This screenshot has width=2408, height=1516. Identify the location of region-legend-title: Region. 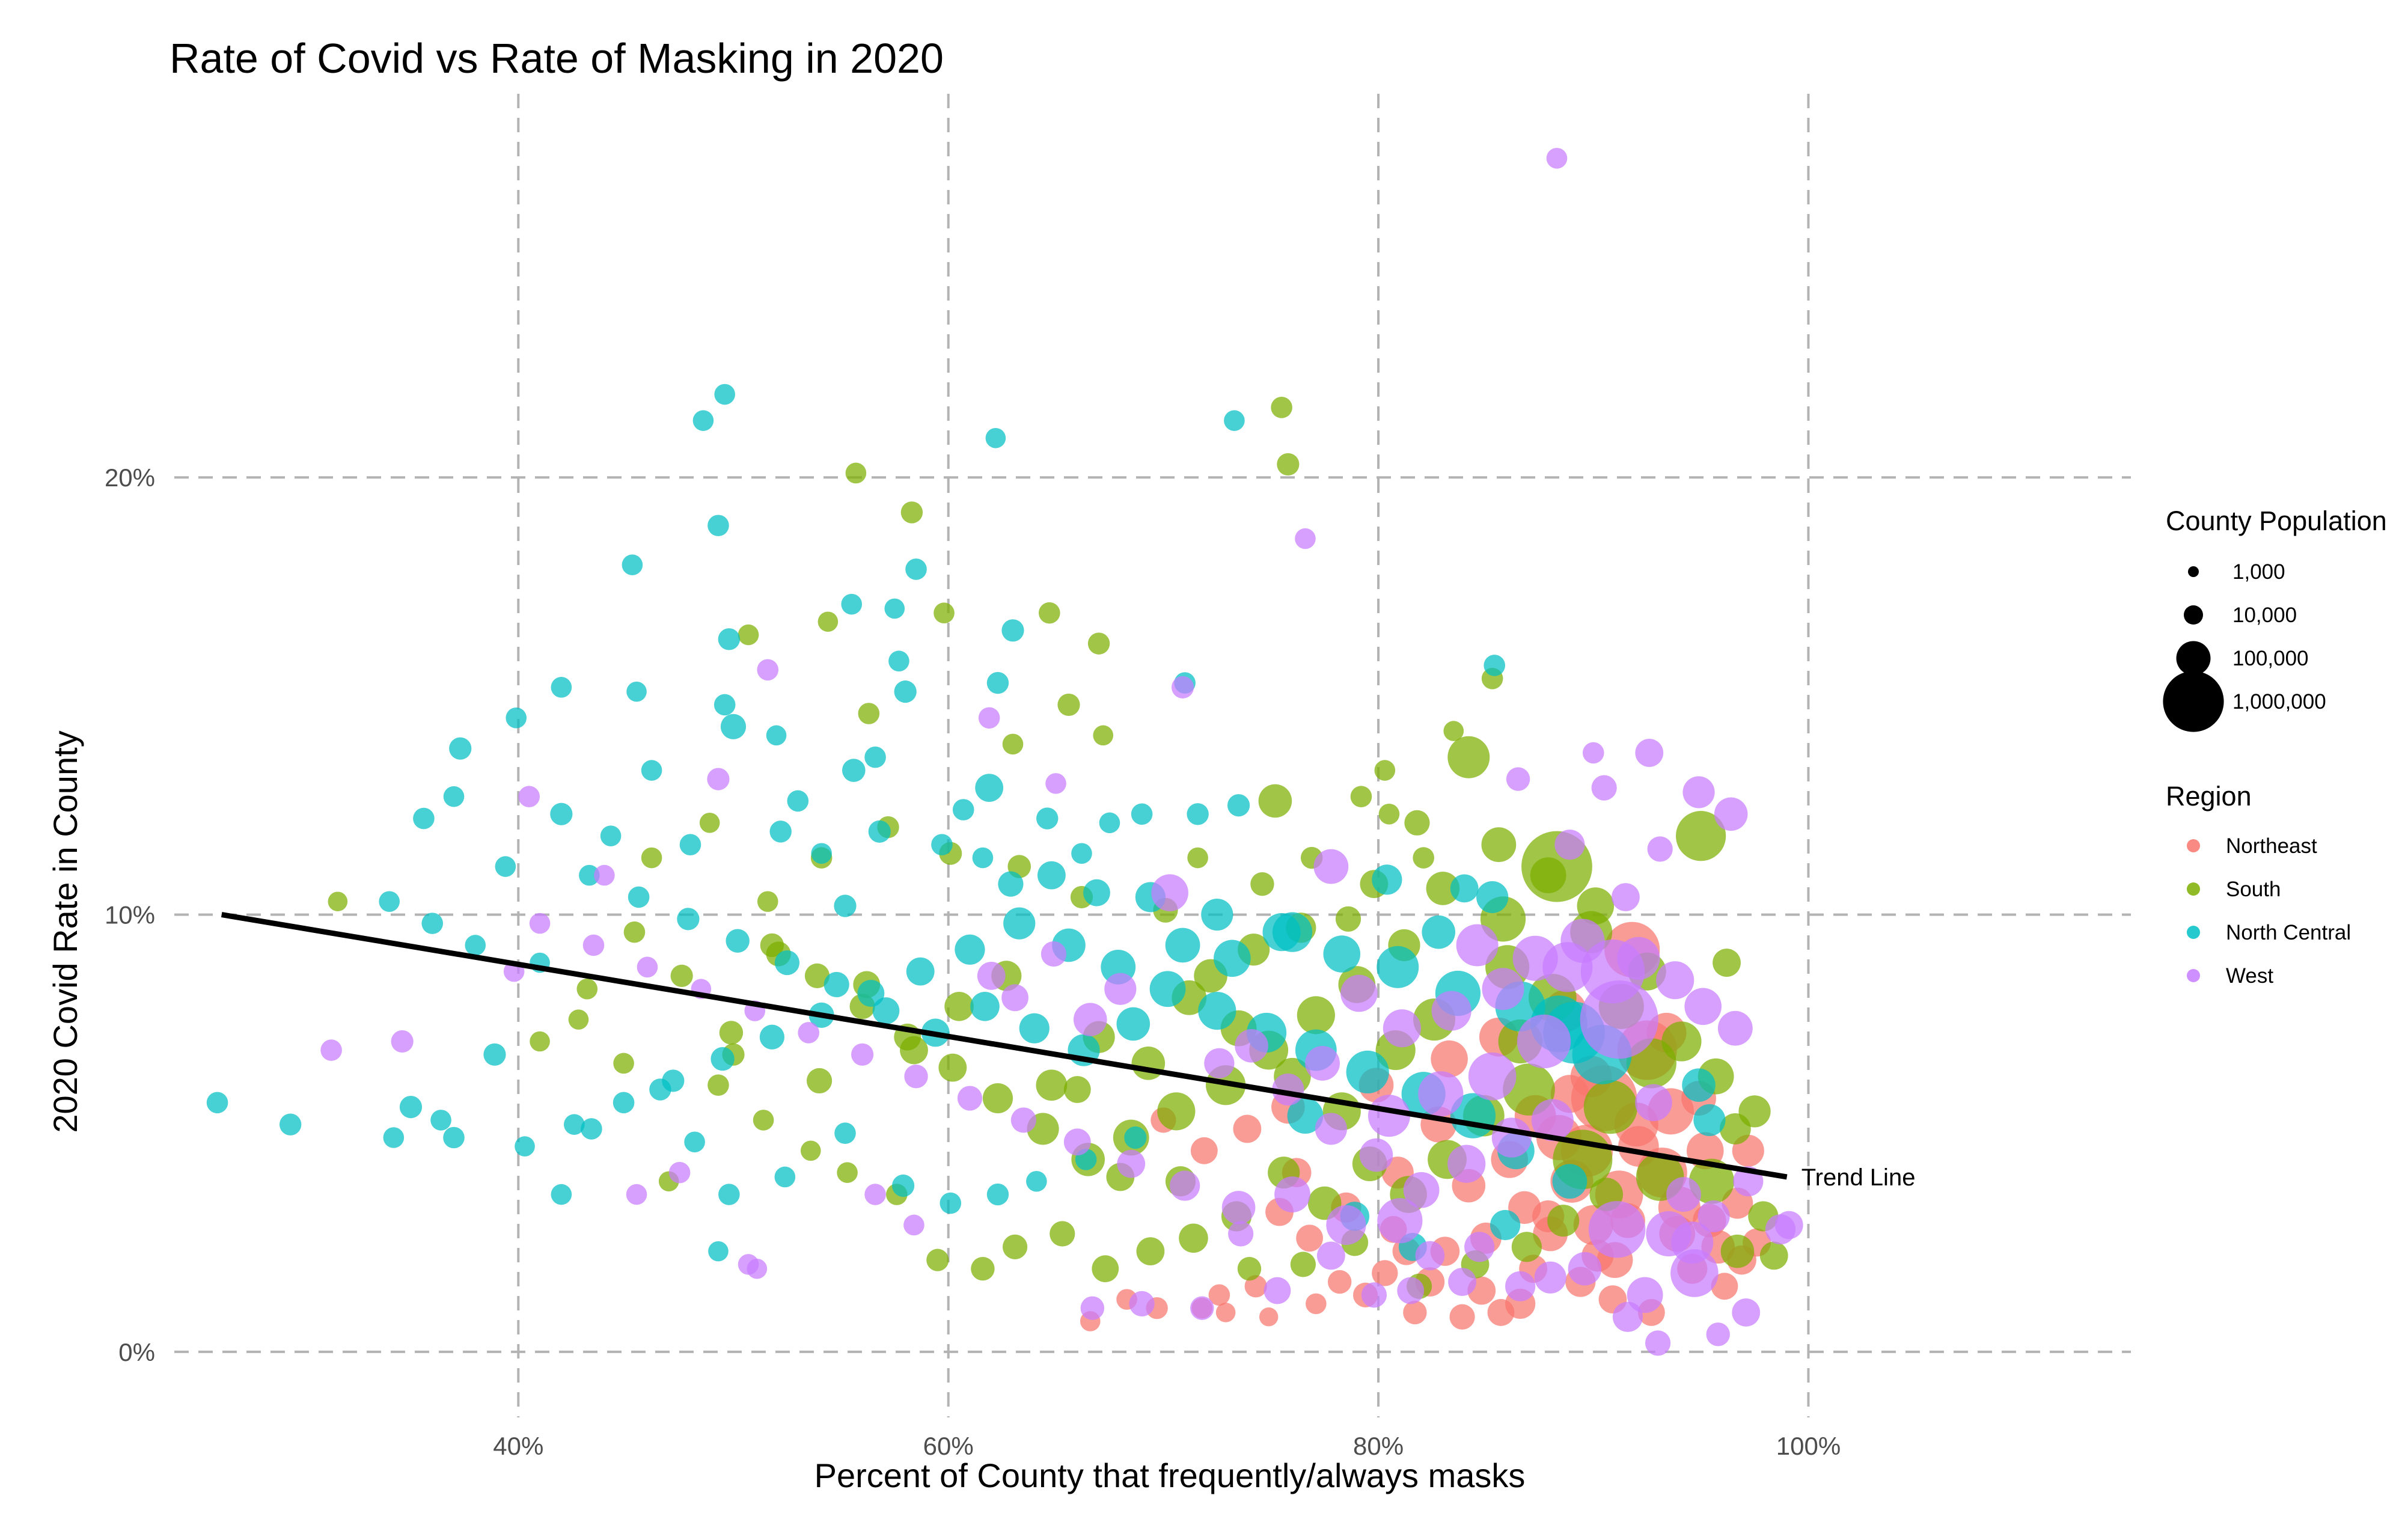
(2209, 796).